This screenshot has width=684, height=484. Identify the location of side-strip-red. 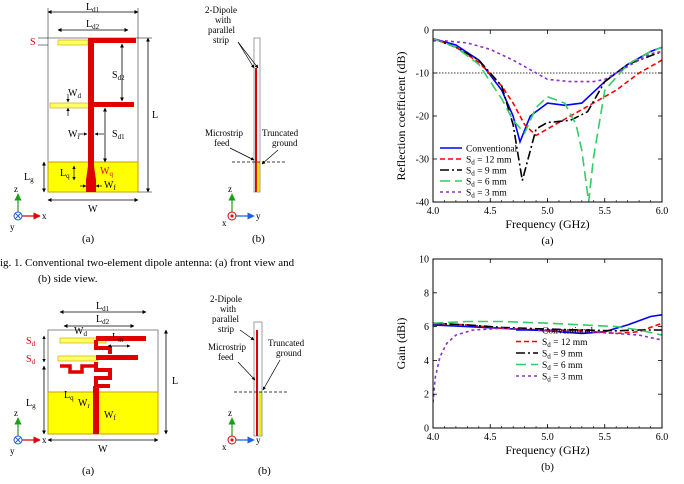
(256, 130).